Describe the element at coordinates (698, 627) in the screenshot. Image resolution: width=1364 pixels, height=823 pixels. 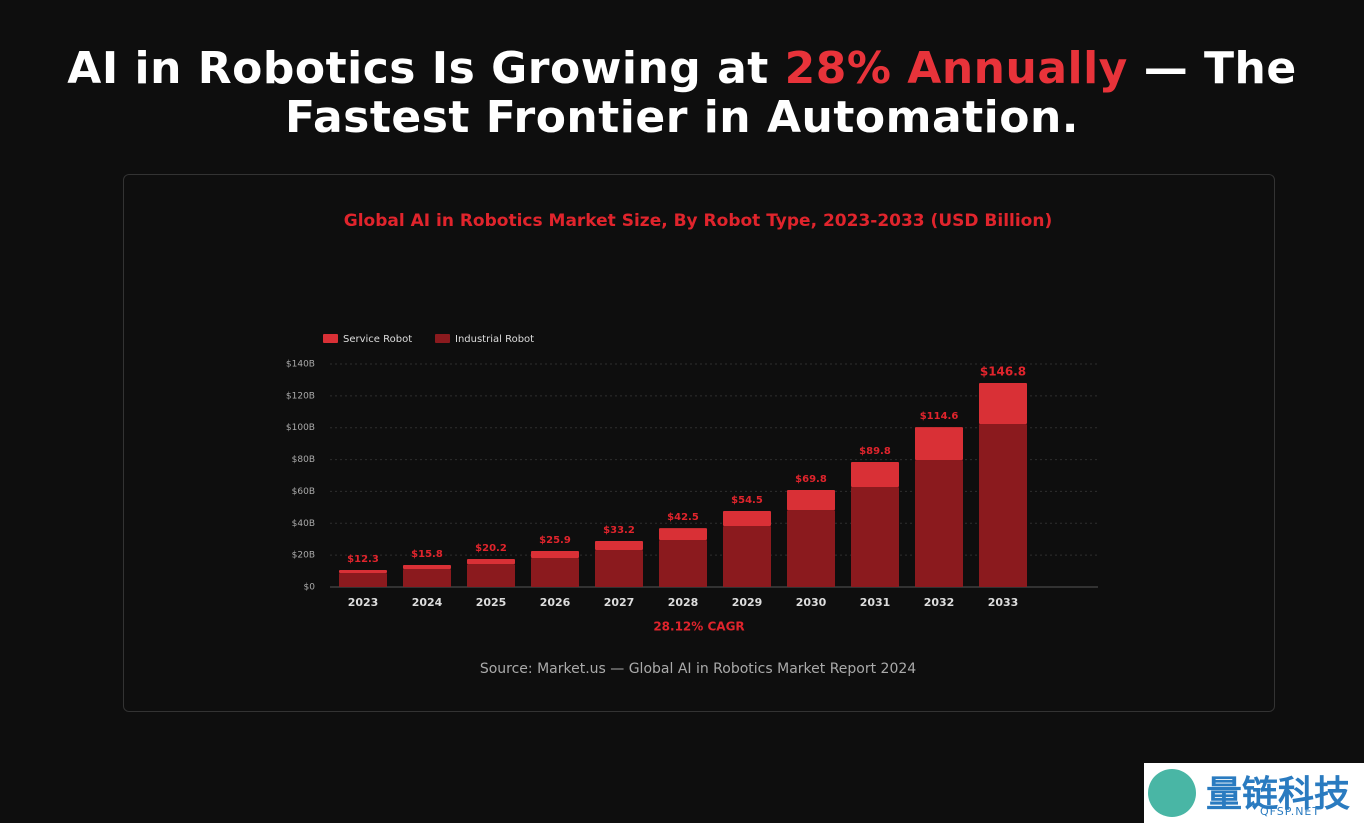
I see `annotation: 28.12% CAGR` at that location.